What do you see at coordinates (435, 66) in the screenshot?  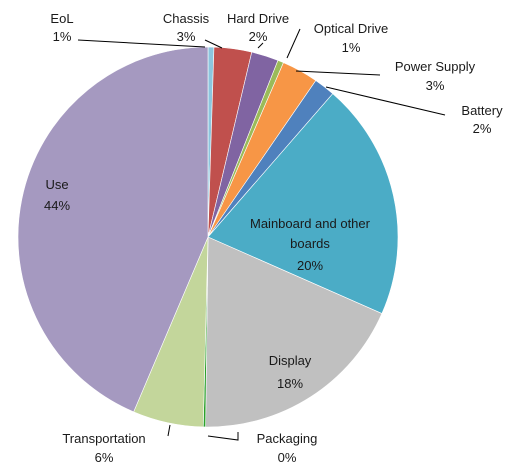 I see `slice-label-power-supply: Power Supply` at bounding box center [435, 66].